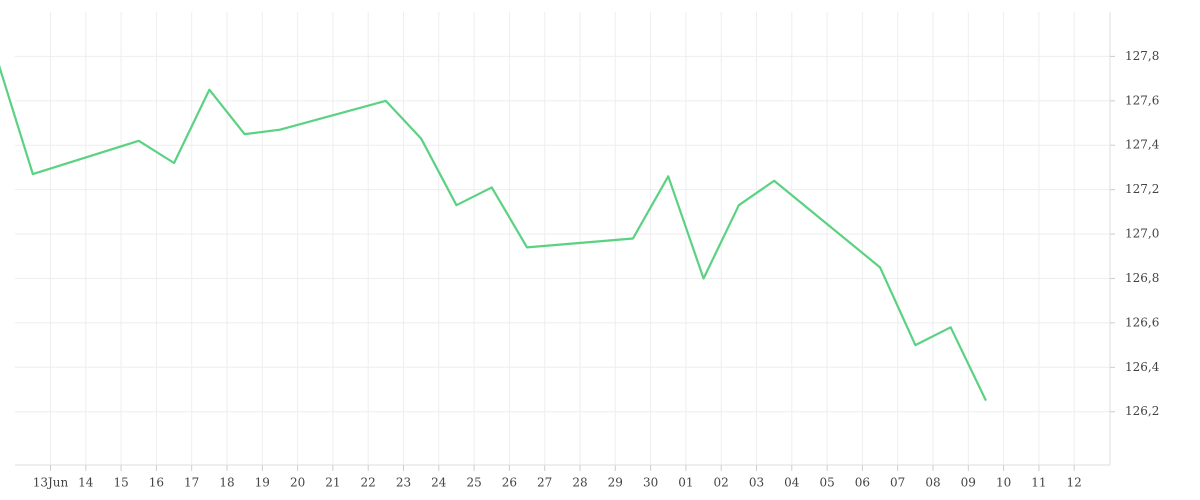 This screenshot has height=500, width=1200. What do you see at coordinates (792, 483) in the screenshot?
I see `x-tick-label: 04` at bounding box center [792, 483].